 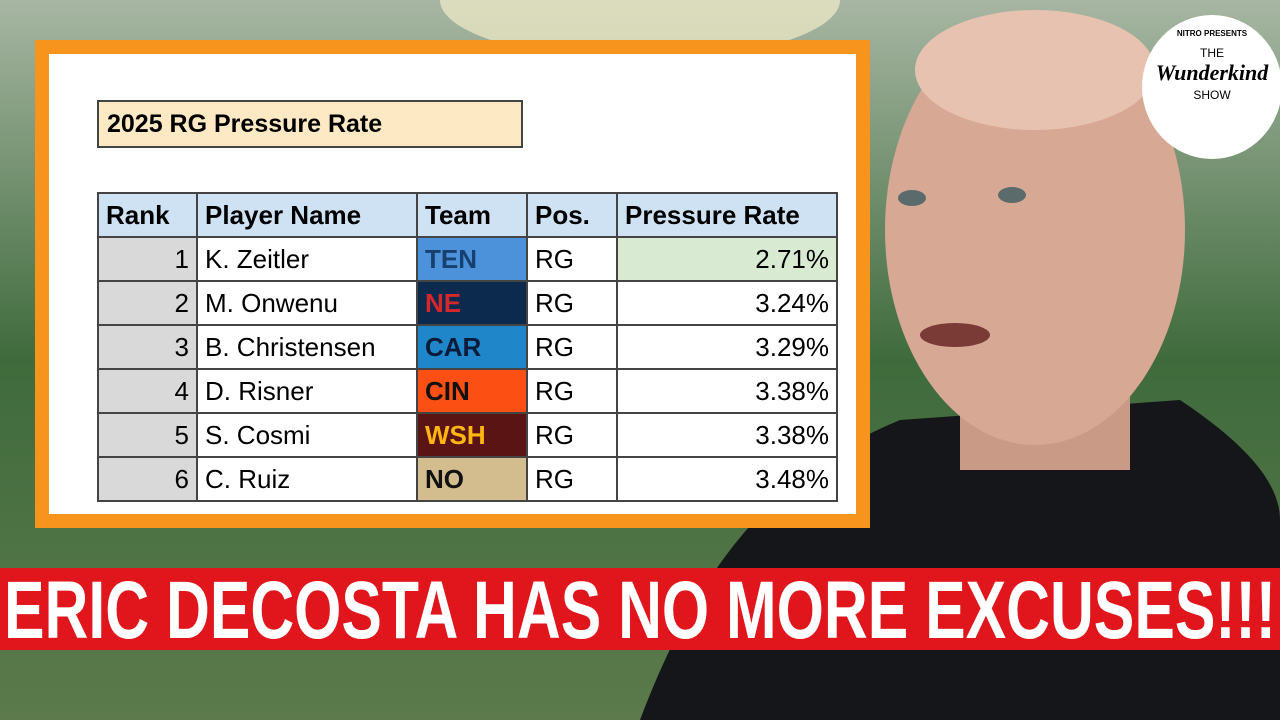 I want to click on banner-bg, so click(x=640, y=609).